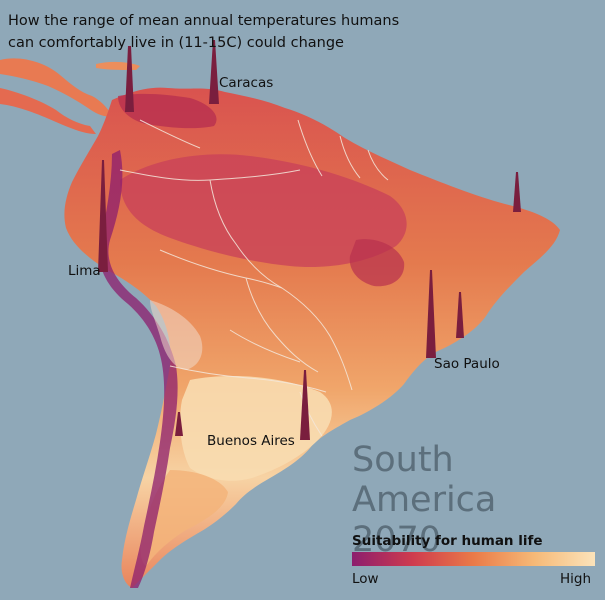  What do you see at coordinates (48, 111) in the screenshot?
I see `central-america-land-west` at bounding box center [48, 111].